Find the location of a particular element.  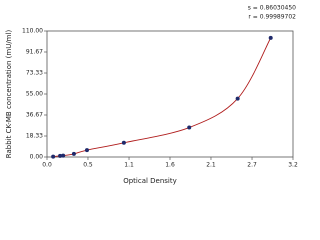

y-tick-label: 73.33 is located at coordinates (34, 73).